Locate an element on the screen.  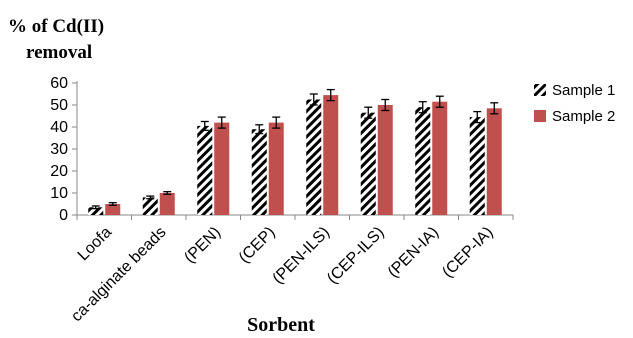
y-tick-label: 0 is located at coordinates (63, 215).